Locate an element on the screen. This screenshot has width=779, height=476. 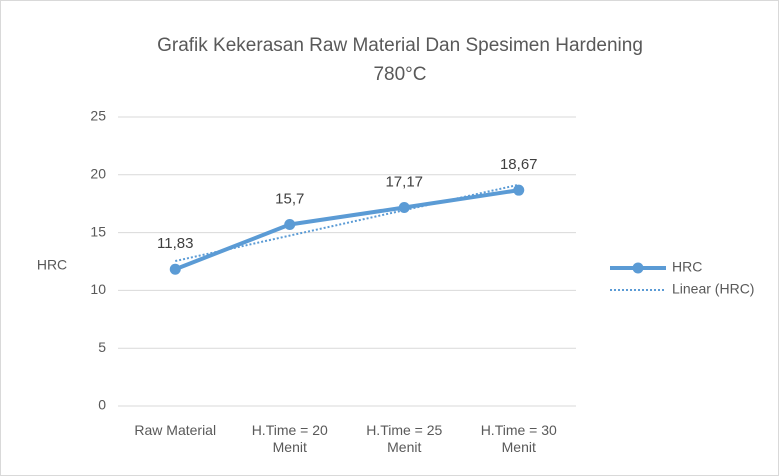
data-line is located at coordinates (347, 230).